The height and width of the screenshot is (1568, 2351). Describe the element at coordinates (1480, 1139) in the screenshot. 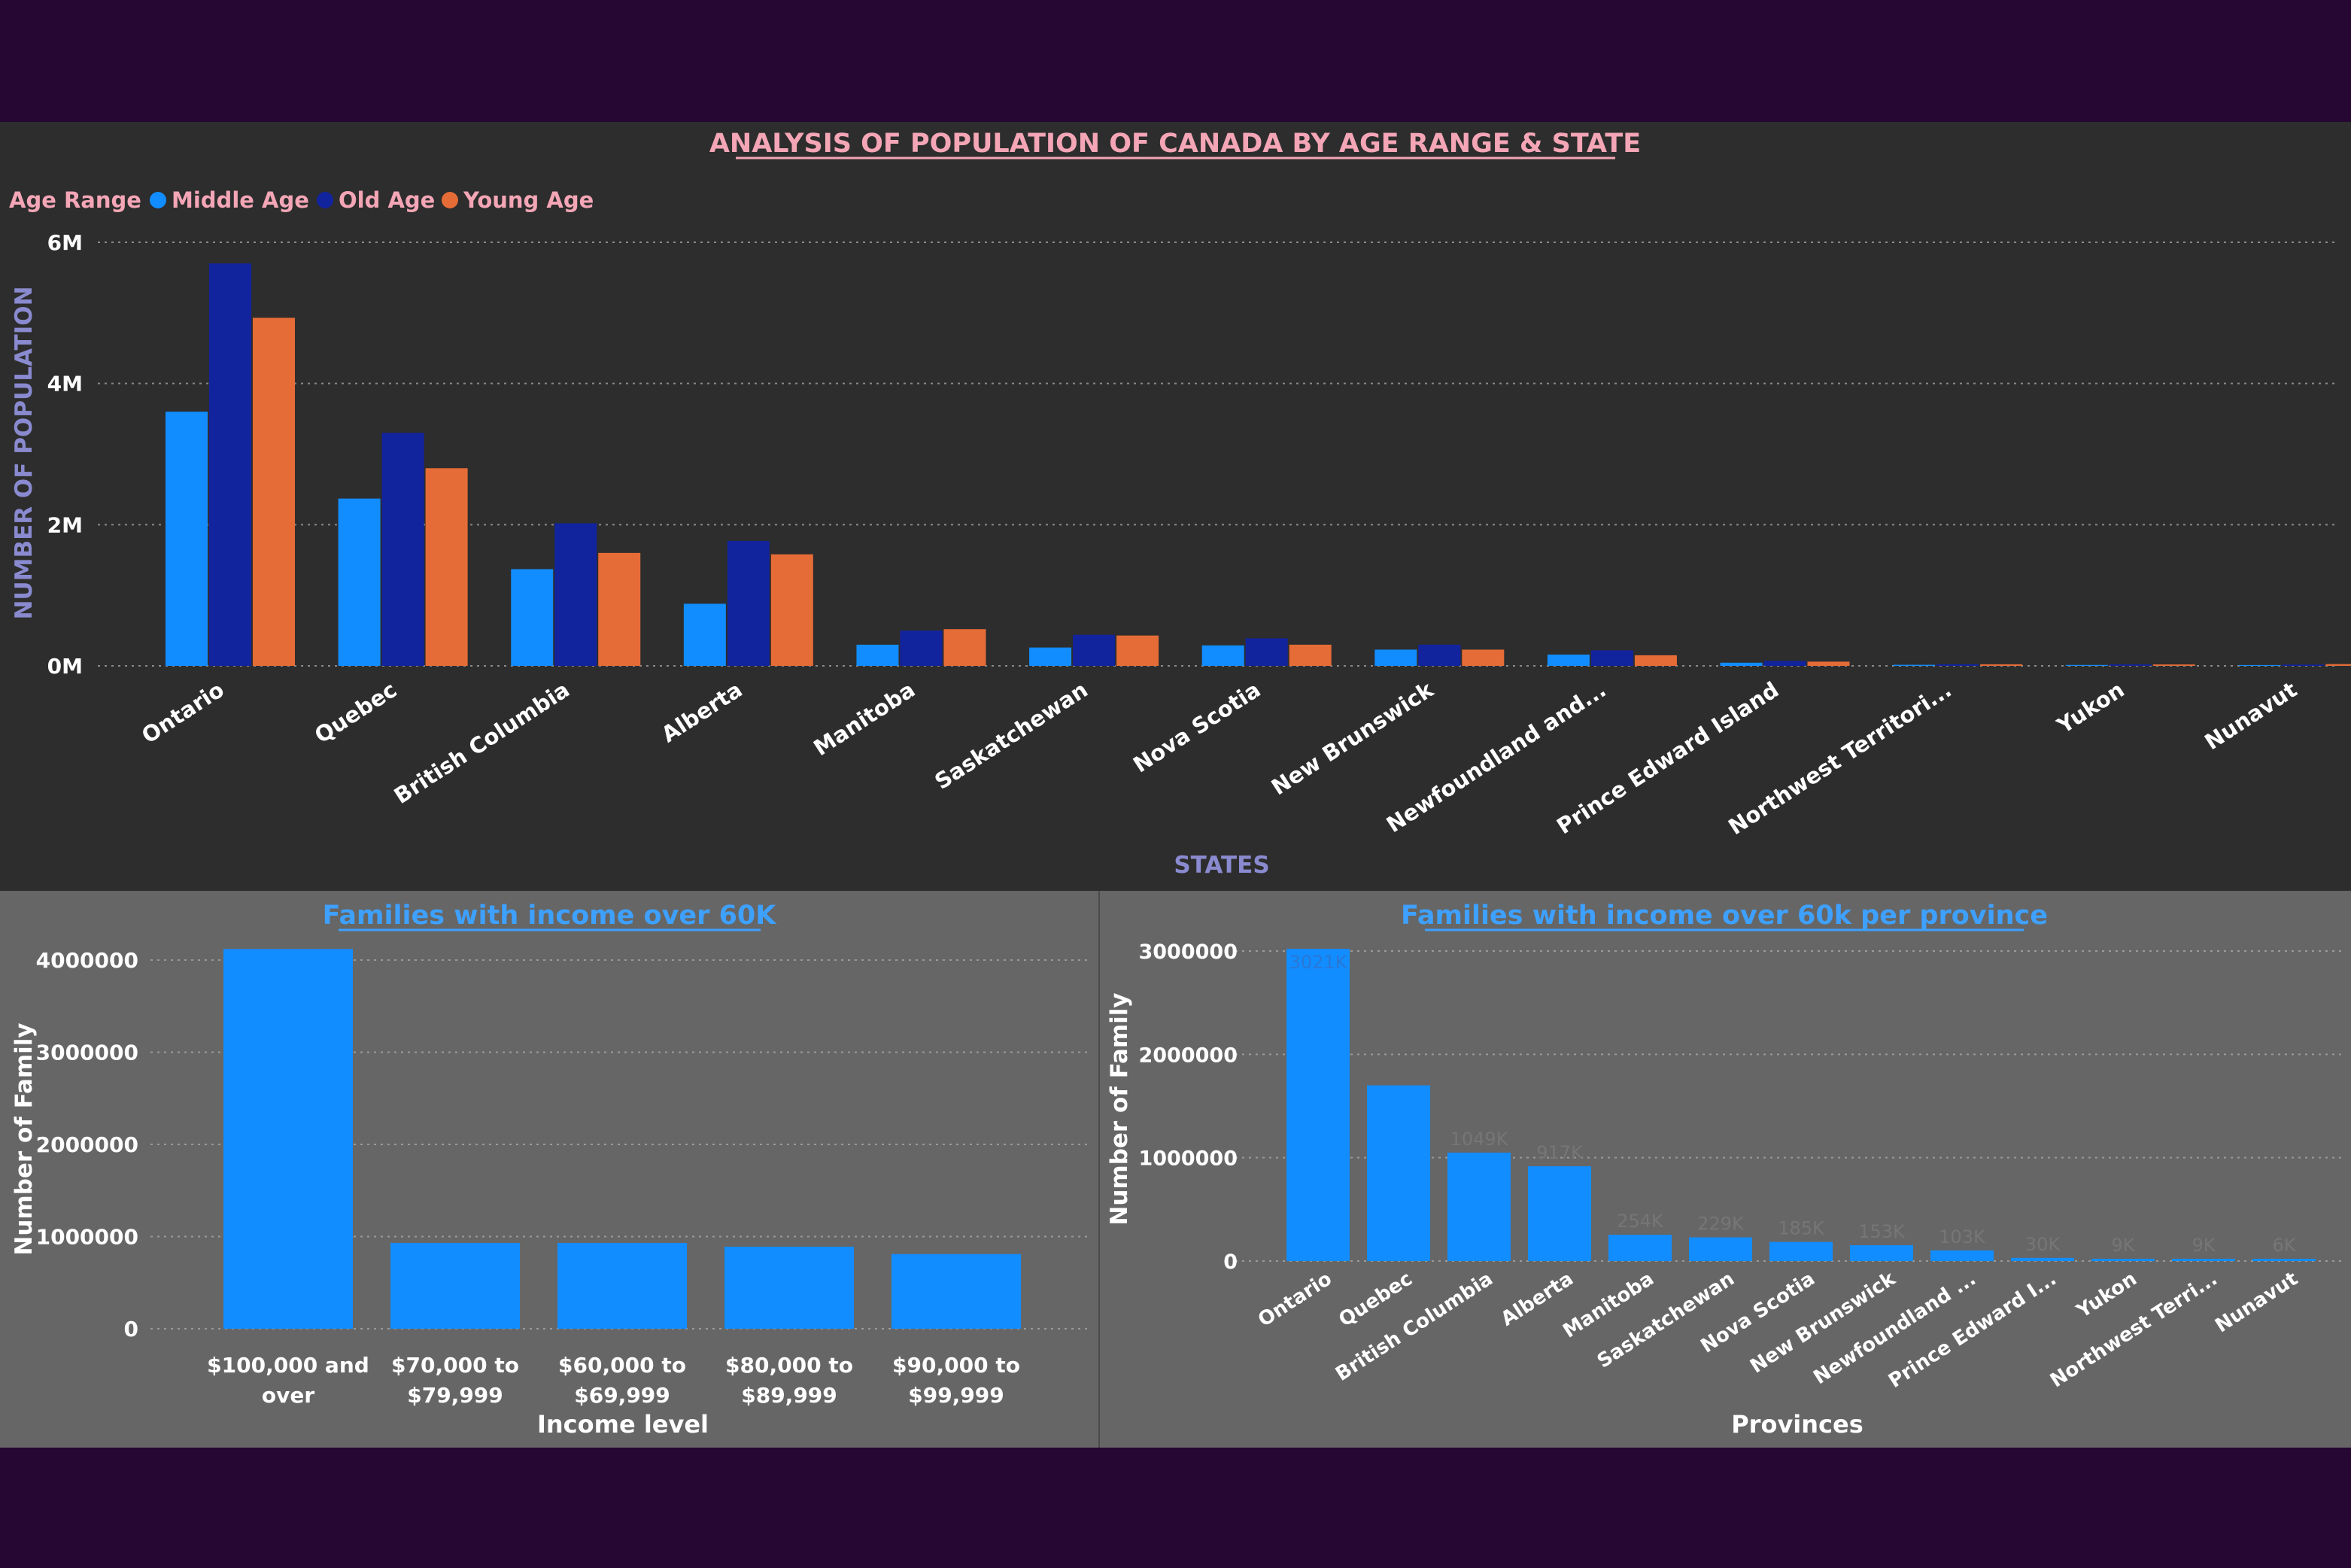

I see `data-label: 1049K` at that location.